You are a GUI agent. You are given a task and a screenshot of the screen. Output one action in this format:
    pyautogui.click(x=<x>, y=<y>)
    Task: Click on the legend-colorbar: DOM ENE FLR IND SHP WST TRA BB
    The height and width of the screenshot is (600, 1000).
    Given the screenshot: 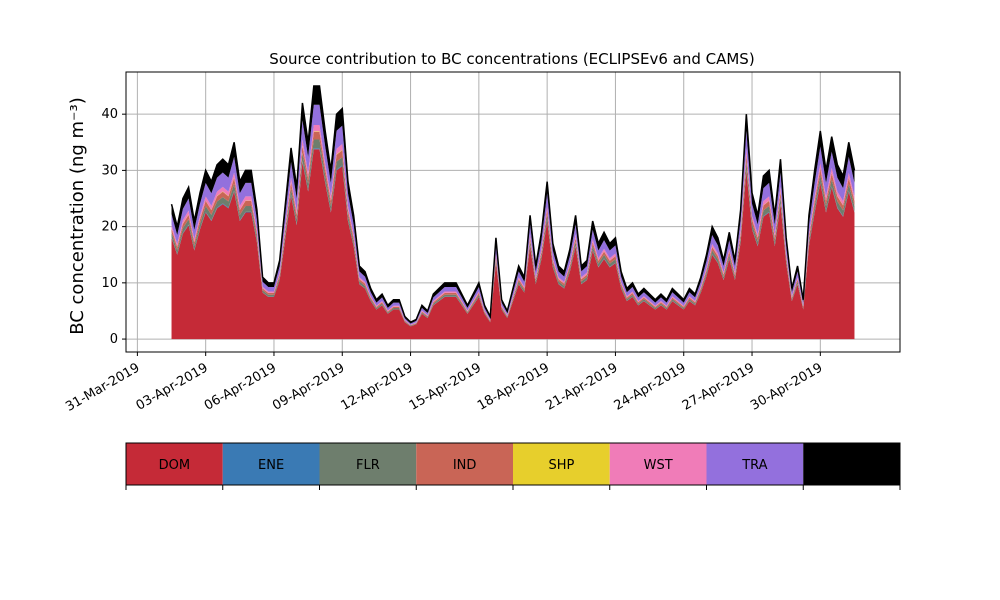 What is the action you would take?
    pyautogui.click(x=513, y=466)
    